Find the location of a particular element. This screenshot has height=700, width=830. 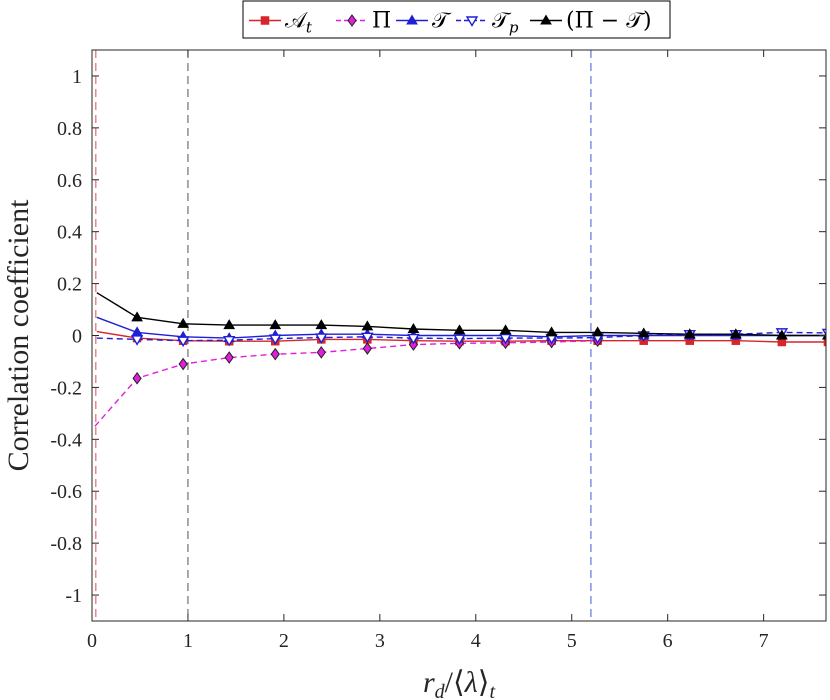

y-tick-label-4: 0.2 is located at coordinates (69, 285).